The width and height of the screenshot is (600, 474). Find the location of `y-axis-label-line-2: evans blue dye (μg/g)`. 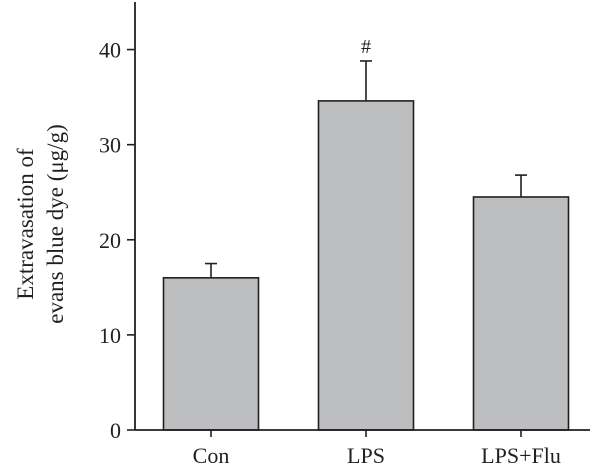

y-axis-label-line-2: evans blue dye (μg/g) is located at coordinates (55, 223).